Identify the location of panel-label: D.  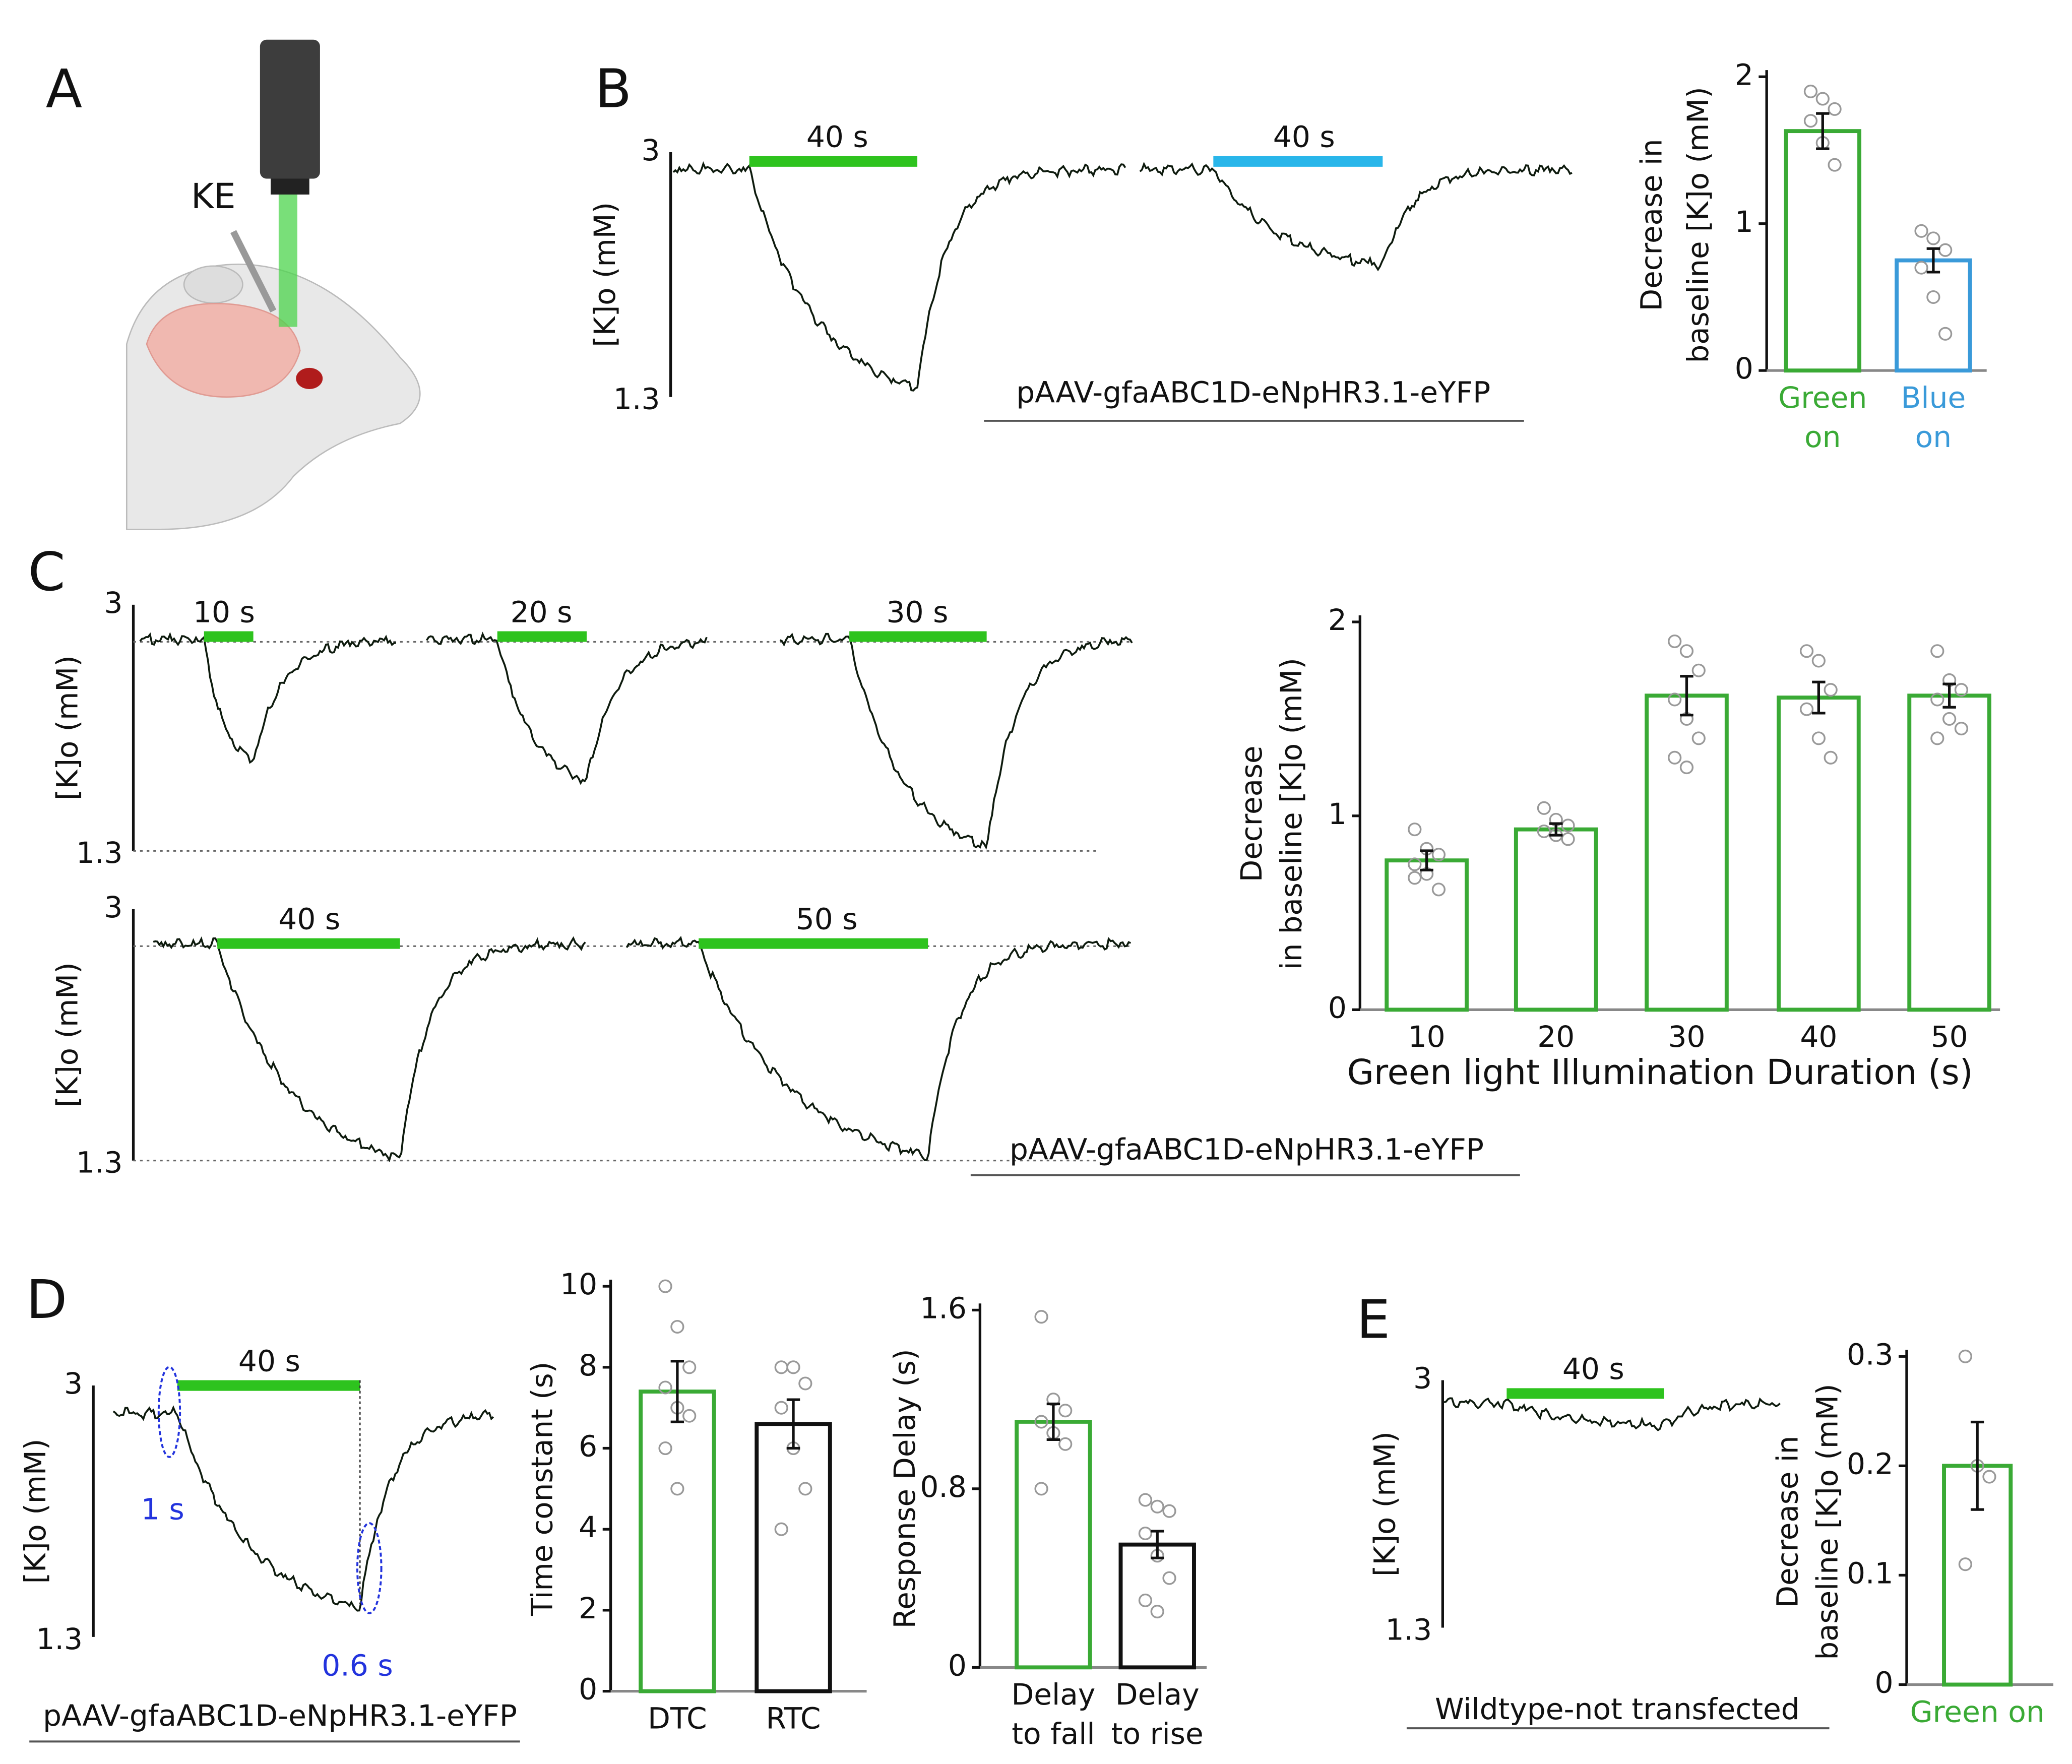
(46, 1300).